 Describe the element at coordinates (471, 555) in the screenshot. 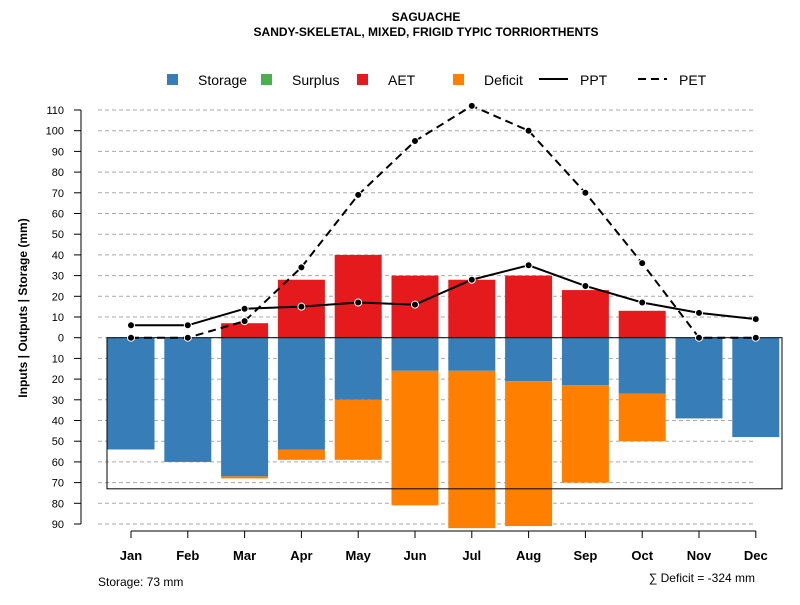

I see `x-tick-label: Jul` at that location.